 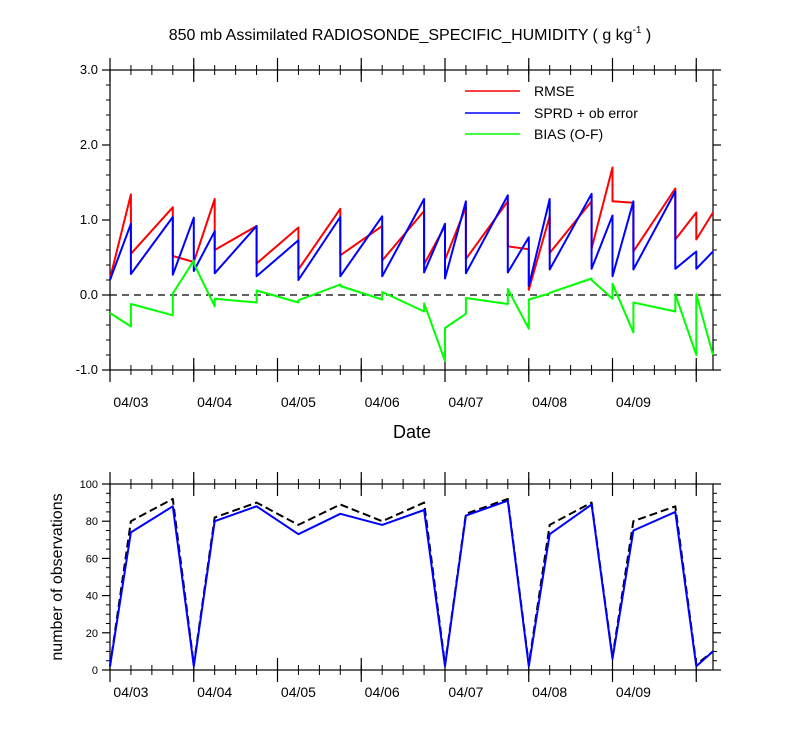 I want to click on y-tick-label: 20, so click(x=92, y=634).